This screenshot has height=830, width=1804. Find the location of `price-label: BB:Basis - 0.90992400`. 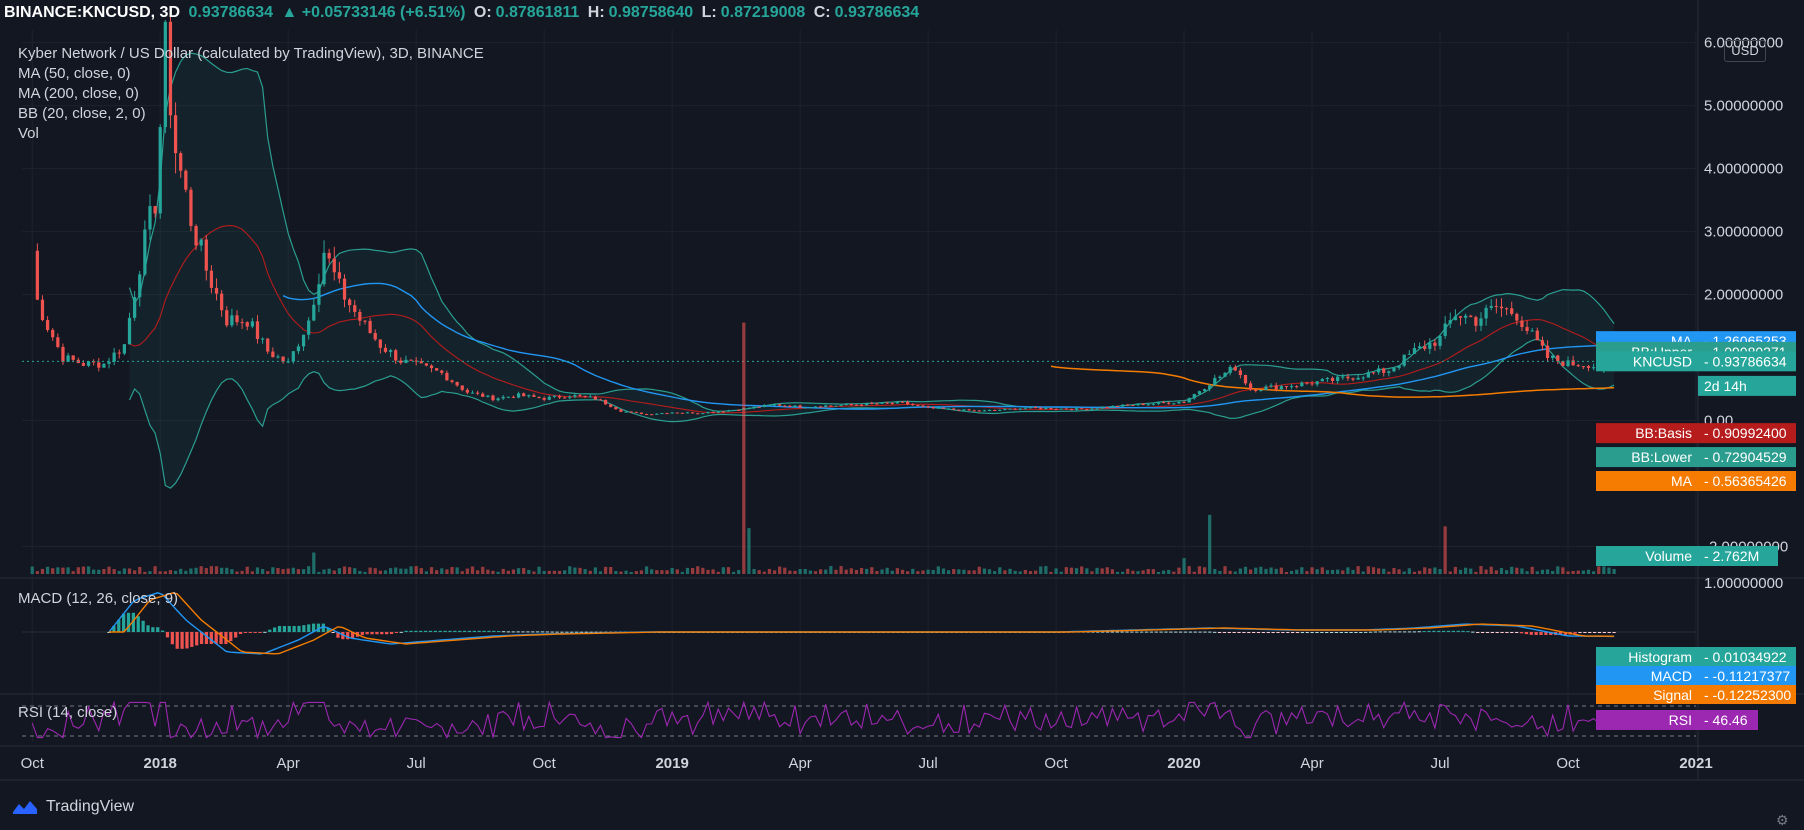

price-label: BB:Basis - 0.90992400 is located at coordinates (1696, 433).